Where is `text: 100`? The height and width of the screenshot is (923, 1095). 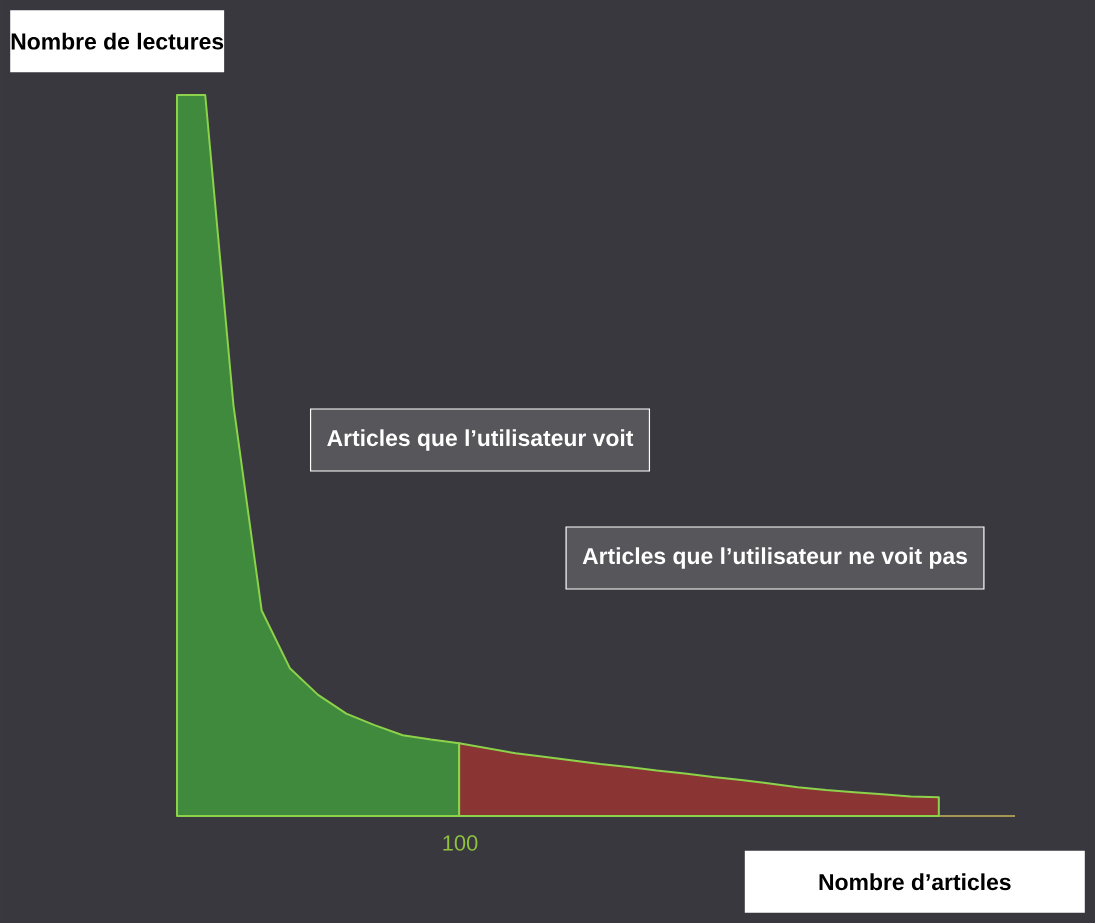
text: 100 is located at coordinates (460, 843).